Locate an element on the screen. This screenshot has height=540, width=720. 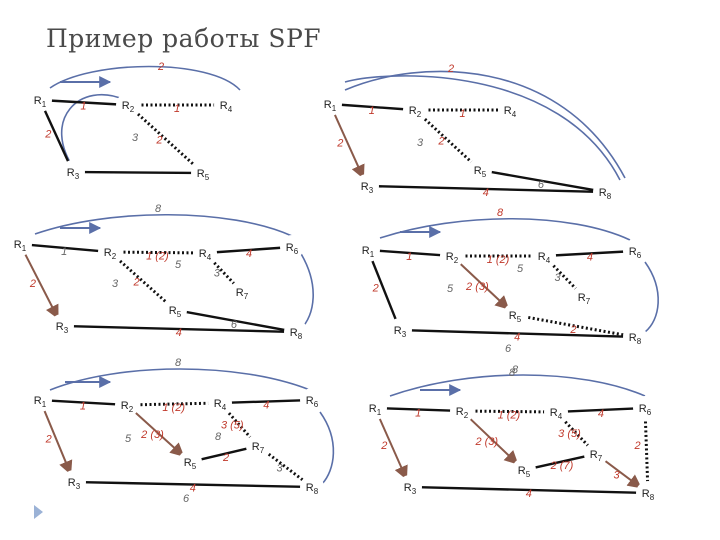
router-node-R5: R5 is located at coordinates (203, 173).